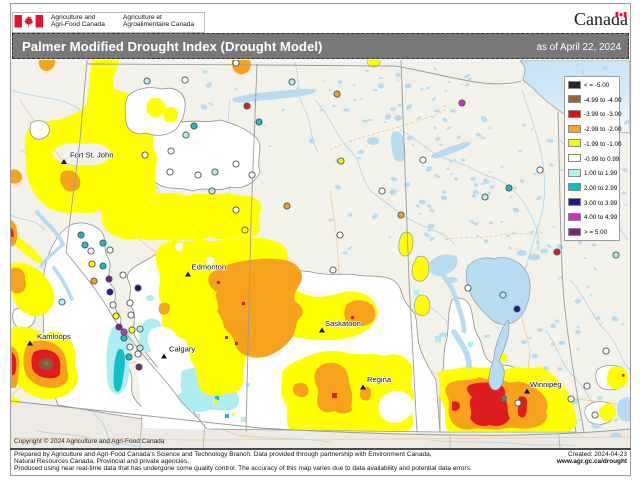 The height and width of the screenshot is (480, 640). I want to click on svg-text: Saskatoon, so click(343, 323).